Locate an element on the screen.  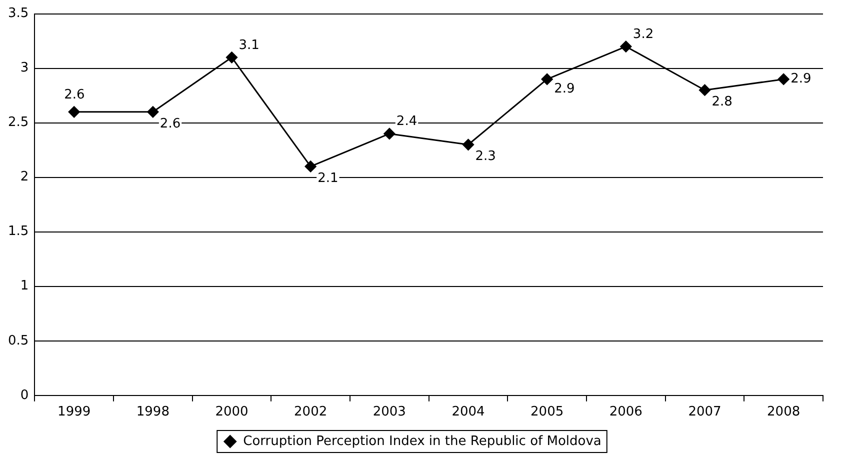
x-tick-label: 2004 is located at coordinates (468, 412).